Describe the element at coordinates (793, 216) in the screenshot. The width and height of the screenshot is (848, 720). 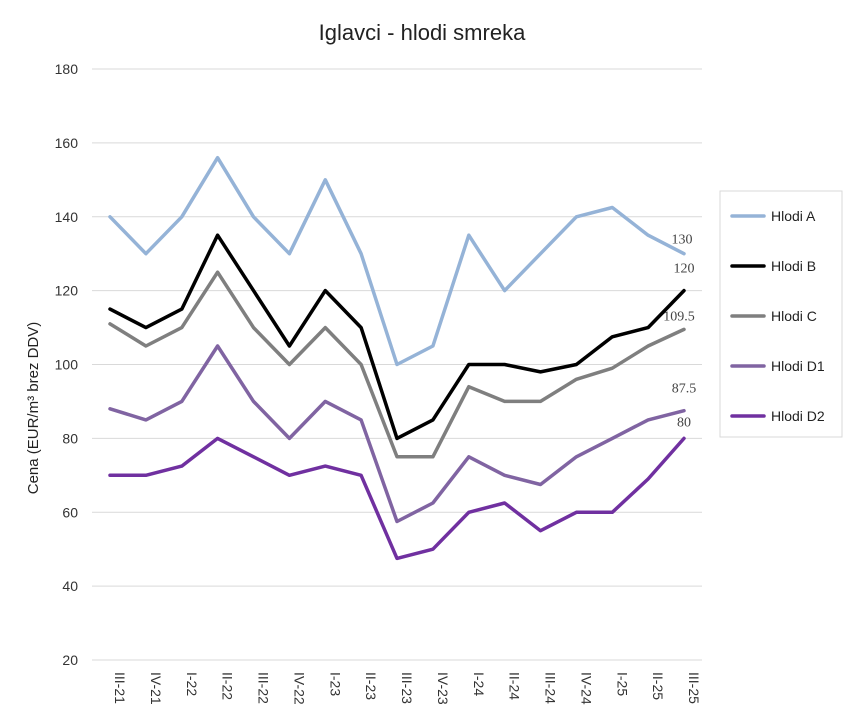
I see `legend-label: Hlodi A` at that location.